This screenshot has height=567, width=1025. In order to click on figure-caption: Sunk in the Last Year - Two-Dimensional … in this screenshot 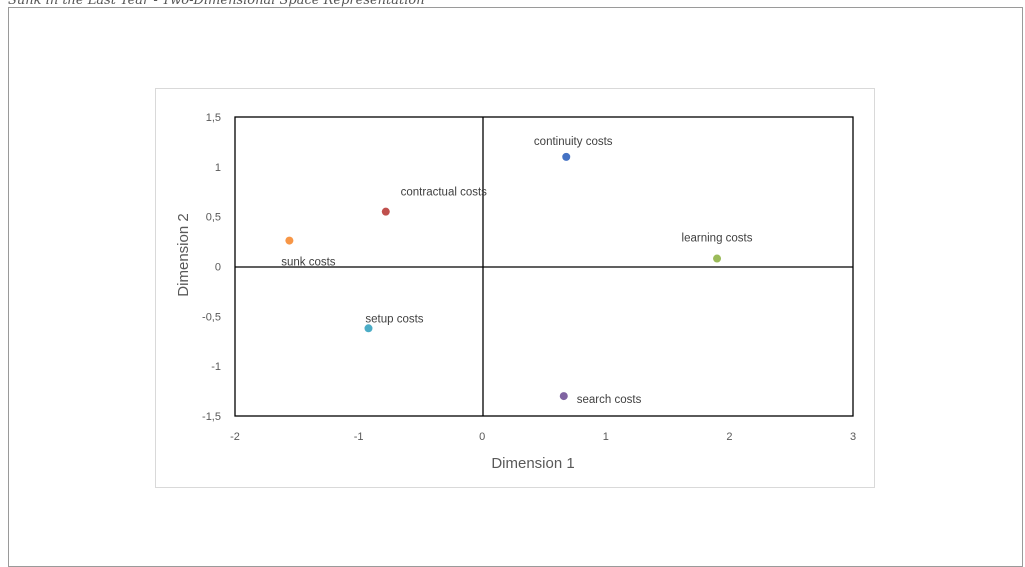, I will do `click(216, 4)`.